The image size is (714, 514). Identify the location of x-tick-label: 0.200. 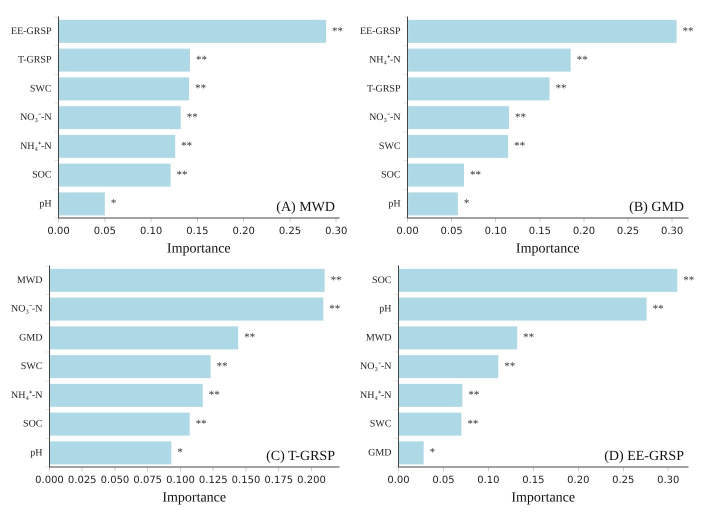
(311, 480).